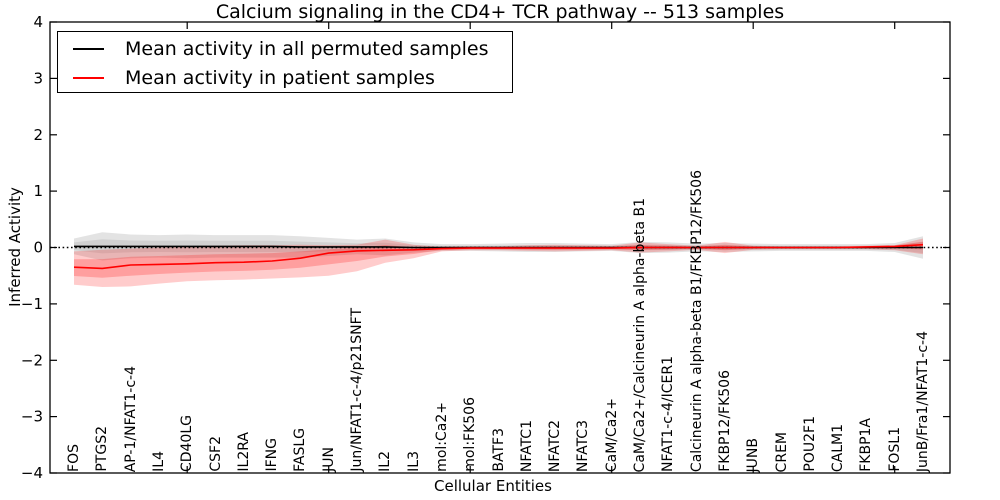 This screenshot has height=500, width=1000. Describe the element at coordinates (611, 434) in the screenshot. I see `x-category-label: CaM/Ca2+` at that location.